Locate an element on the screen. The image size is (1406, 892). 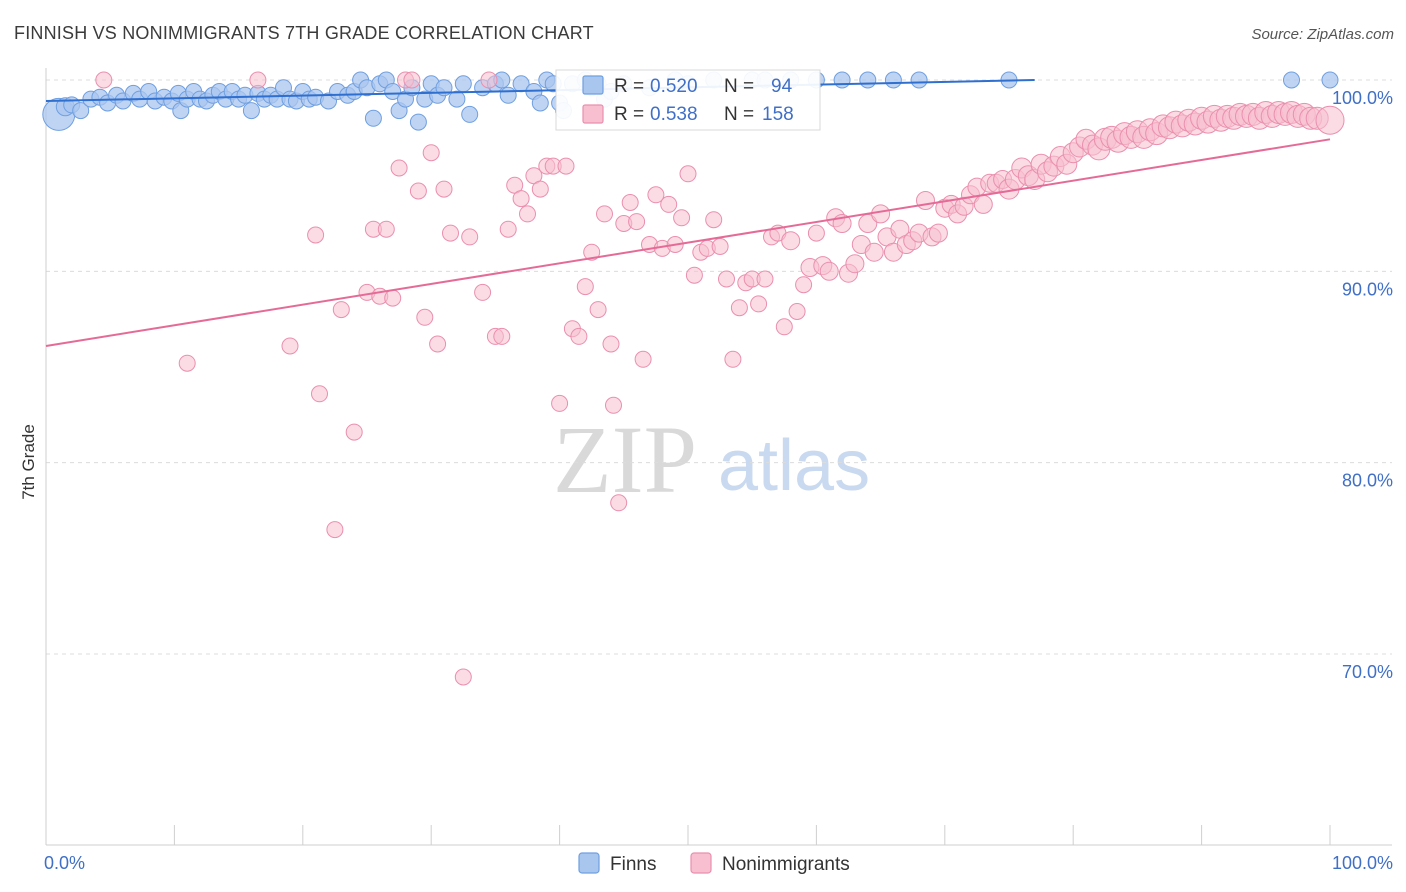
legend-swatch-finns is located at coordinates (589, 863).